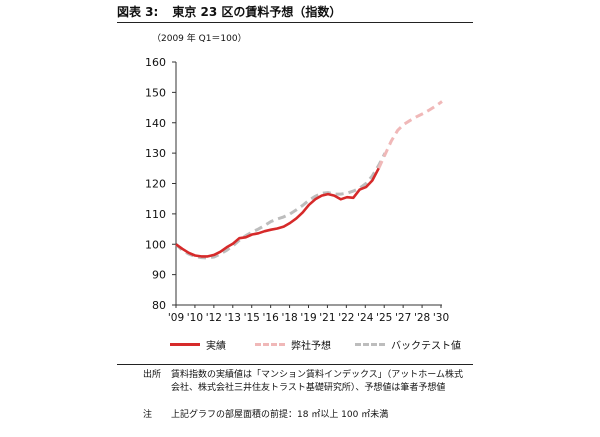  I want to click on chart-legend: 実績 弊社予想 バックテスト値, so click(320, 344).